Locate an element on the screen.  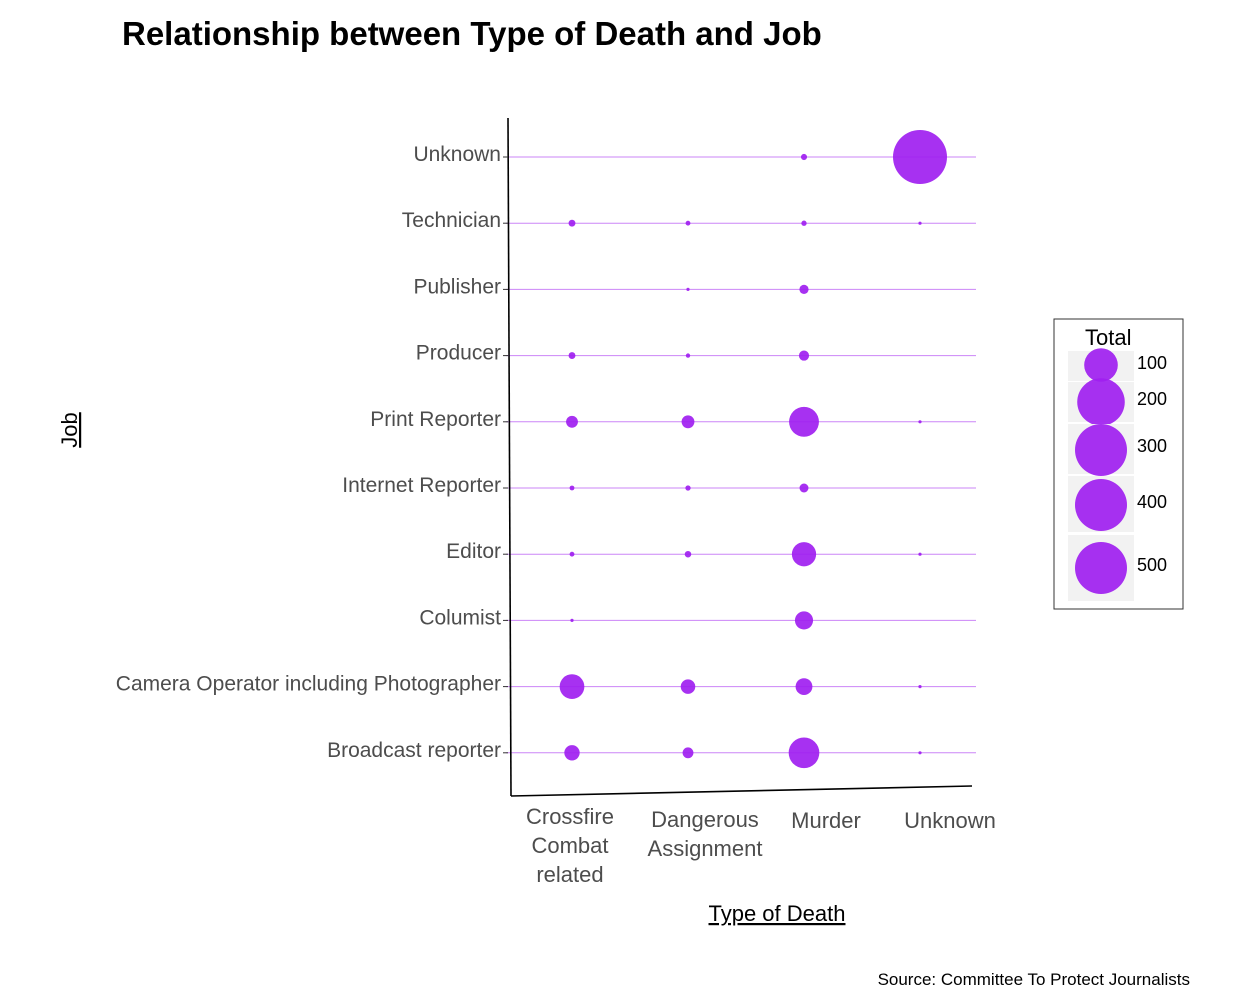
x-tick-label-line: Dangerous is located at coordinates (705, 819).